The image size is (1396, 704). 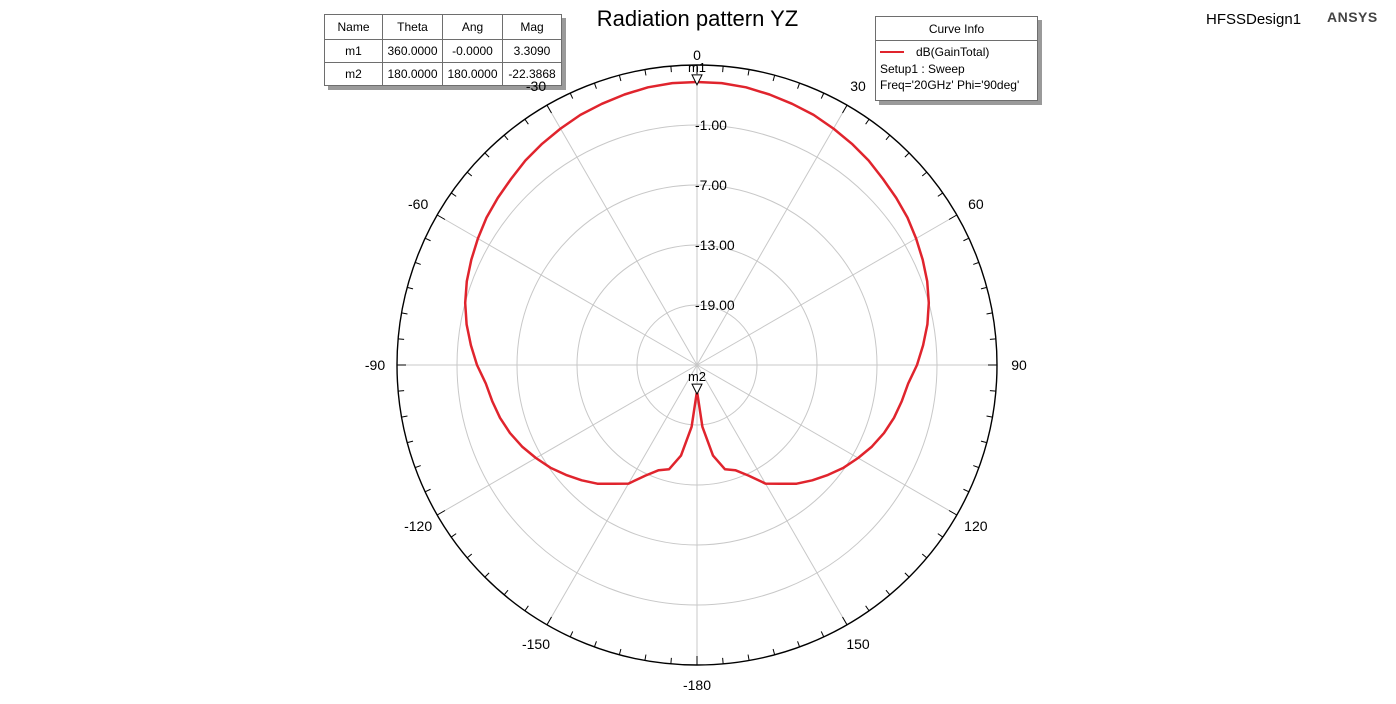 What do you see at coordinates (1352, 17) in the screenshot?
I see `brand-logo-text: ANSYS` at bounding box center [1352, 17].